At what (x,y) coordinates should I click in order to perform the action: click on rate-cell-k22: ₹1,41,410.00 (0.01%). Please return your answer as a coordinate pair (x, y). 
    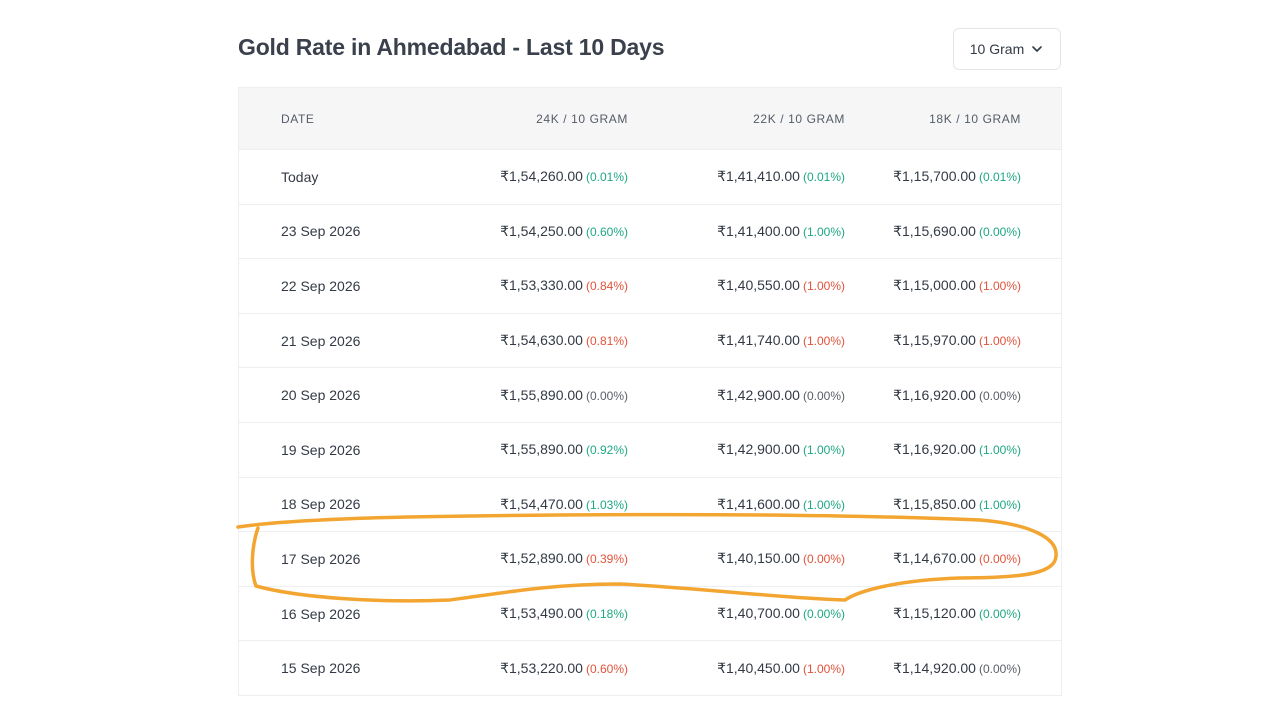
    Looking at the image, I should click on (736, 176).